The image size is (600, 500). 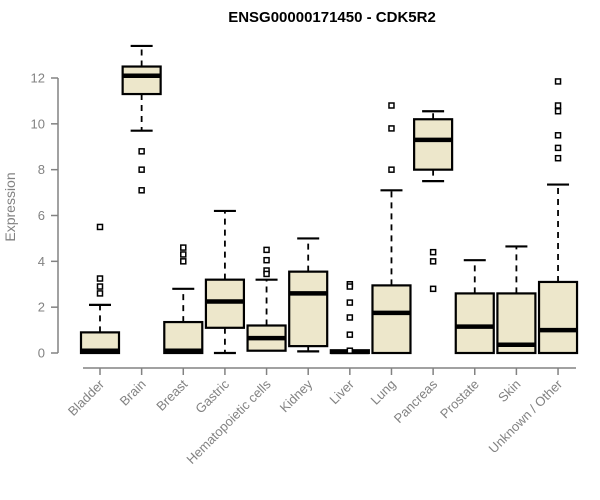 What do you see at coordinates (383, 392) in the screenshot?
I see `x-category-label: Lung` at bounding box center [383, 392].